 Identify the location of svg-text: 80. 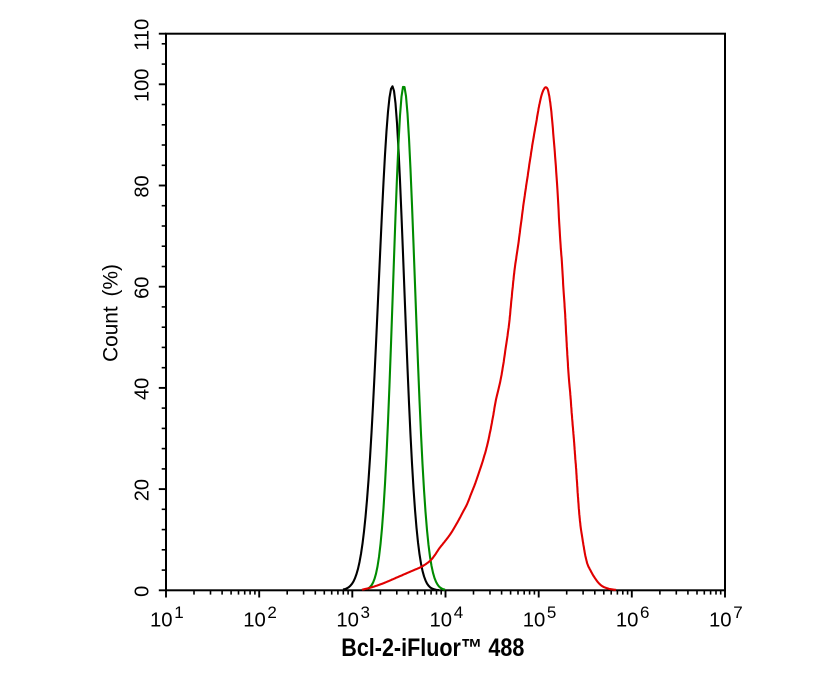
(143, 186).